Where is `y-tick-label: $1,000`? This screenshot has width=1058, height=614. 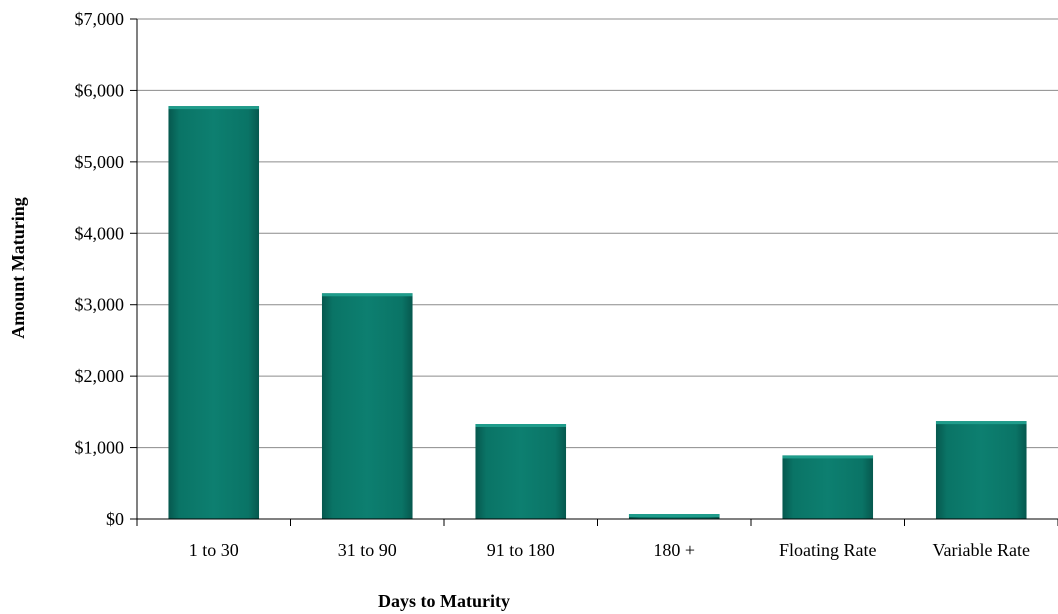 y-tick-label: $1,000 is located at coordinates (100, 448).